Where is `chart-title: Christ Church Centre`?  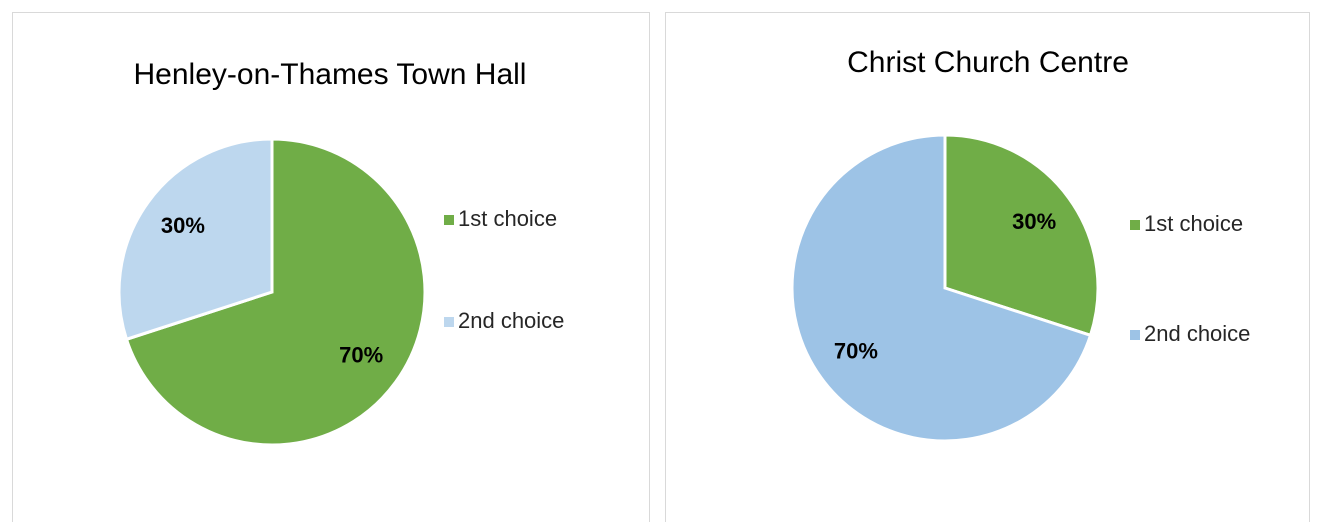 chart-title: Christ Church Centre is located at coordinates (988, 62).